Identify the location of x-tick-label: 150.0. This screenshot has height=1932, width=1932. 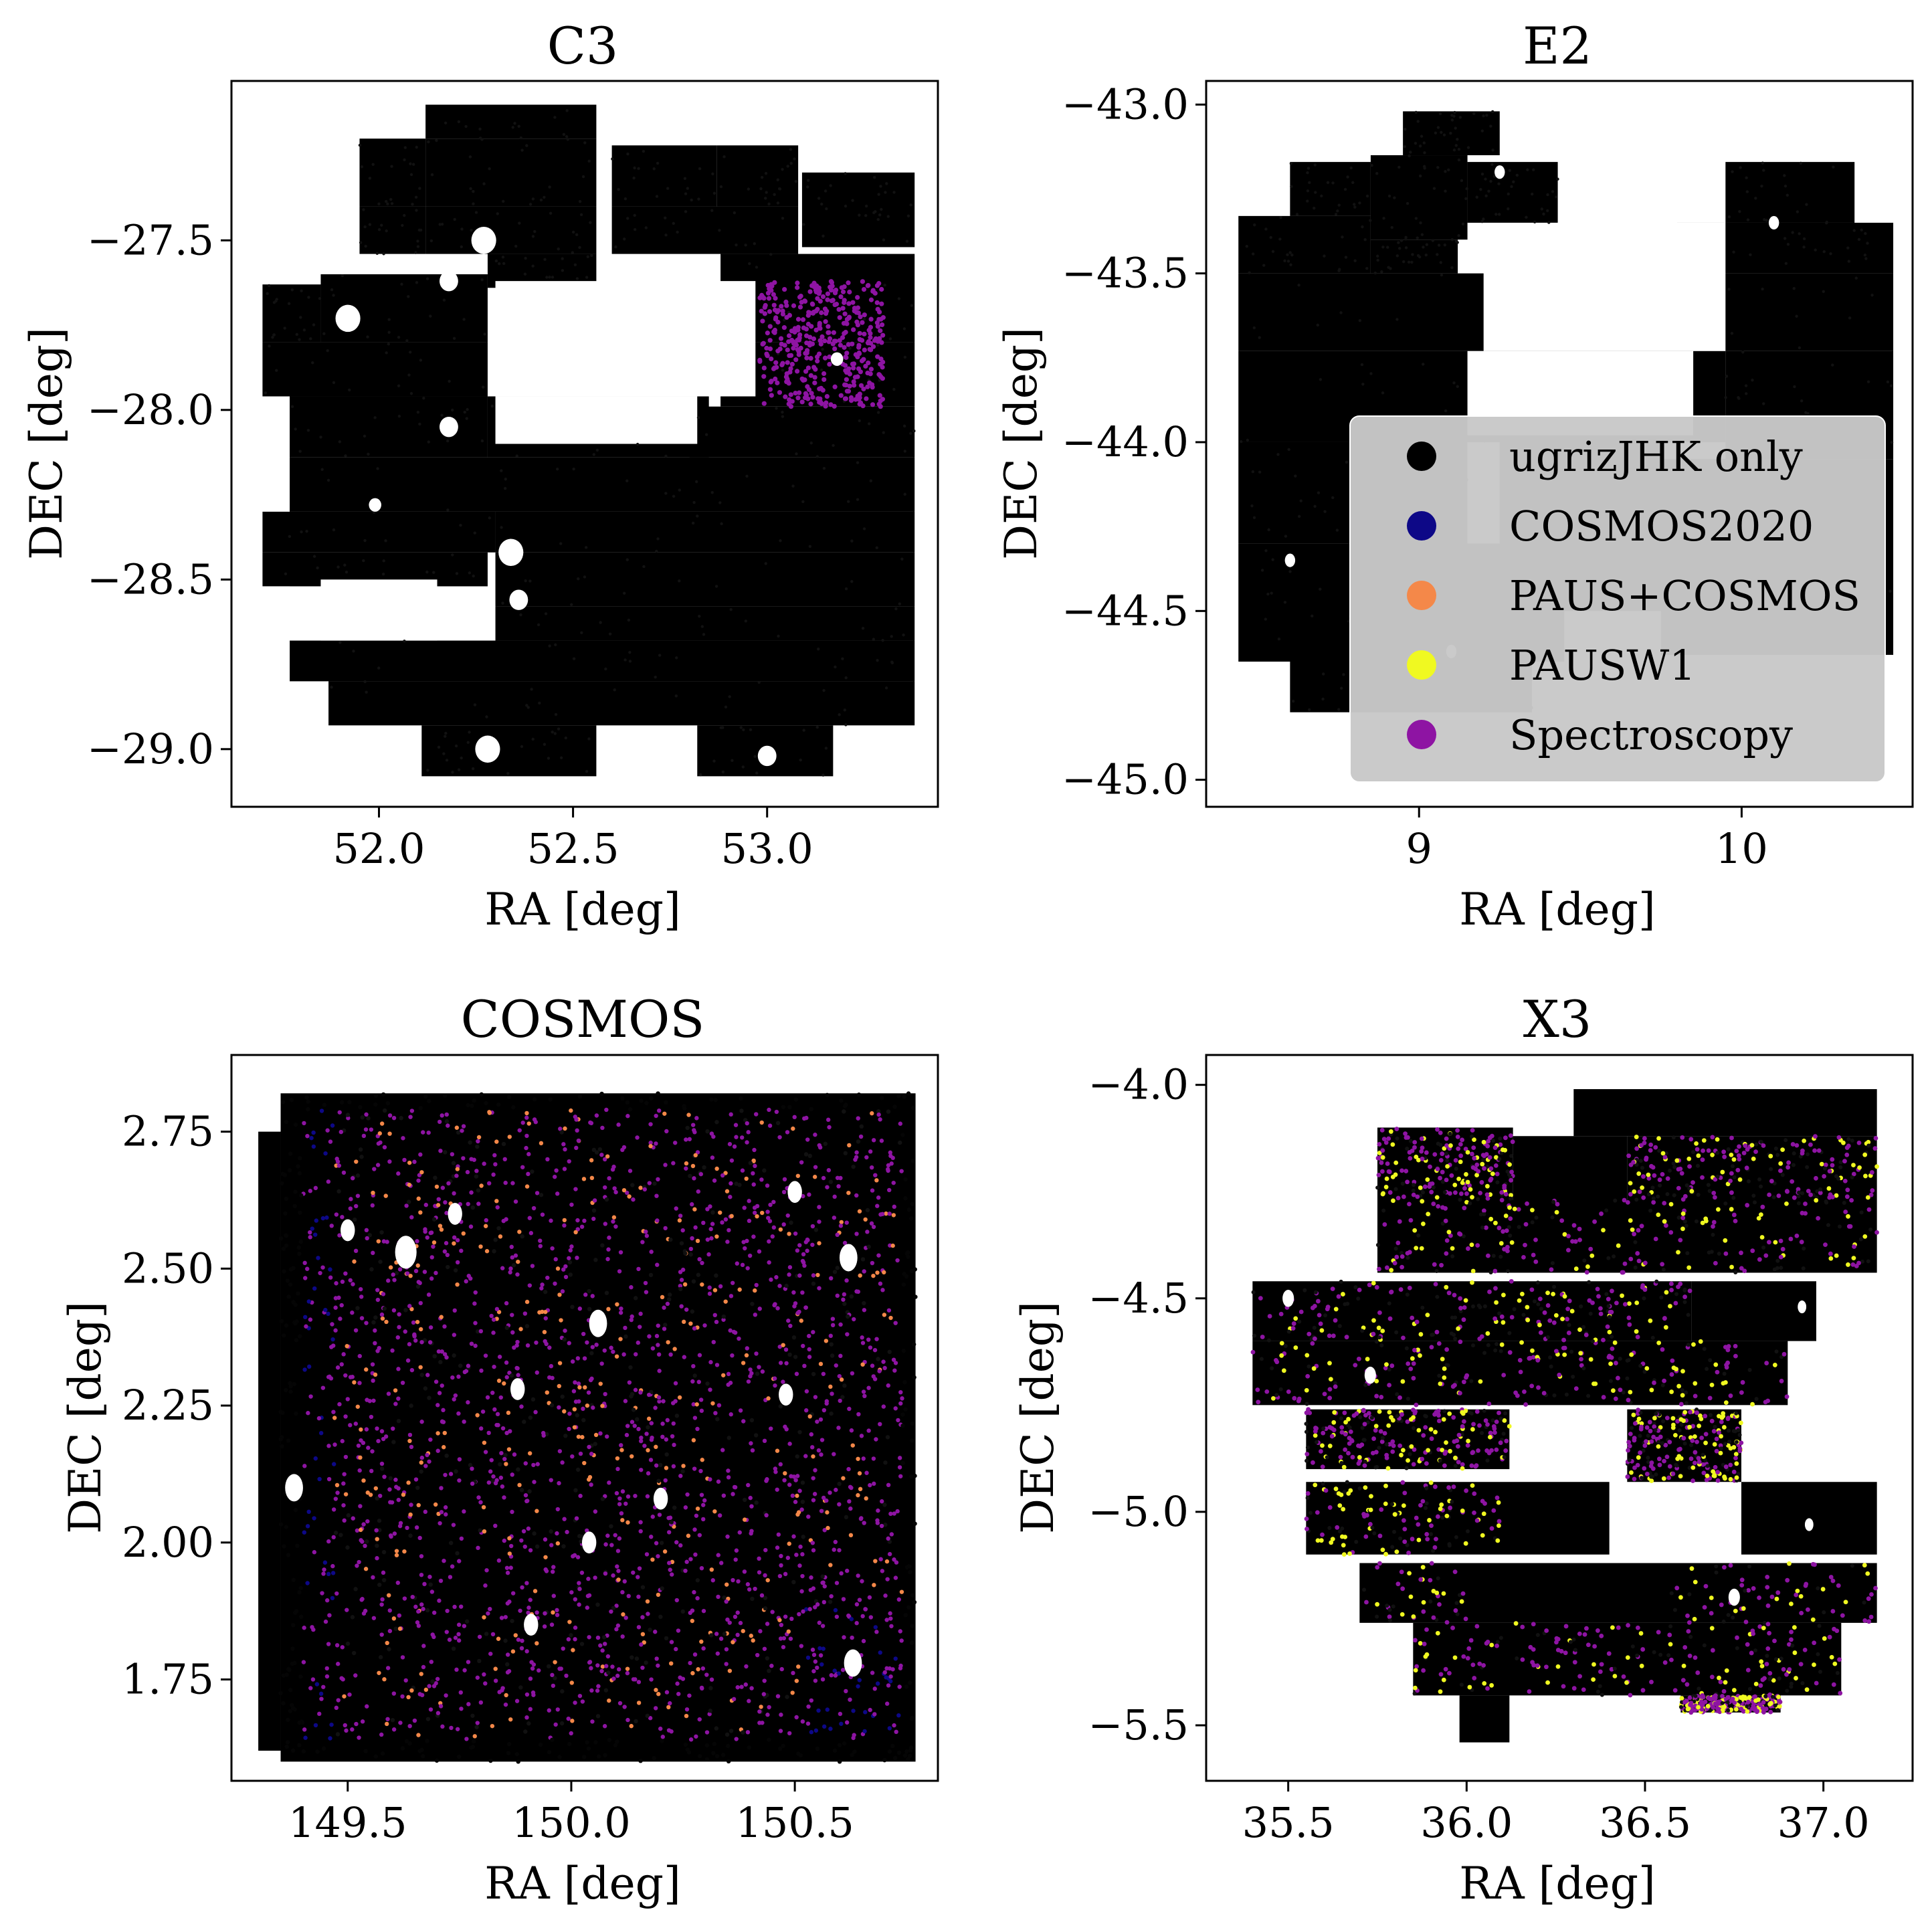
(571, 1822).